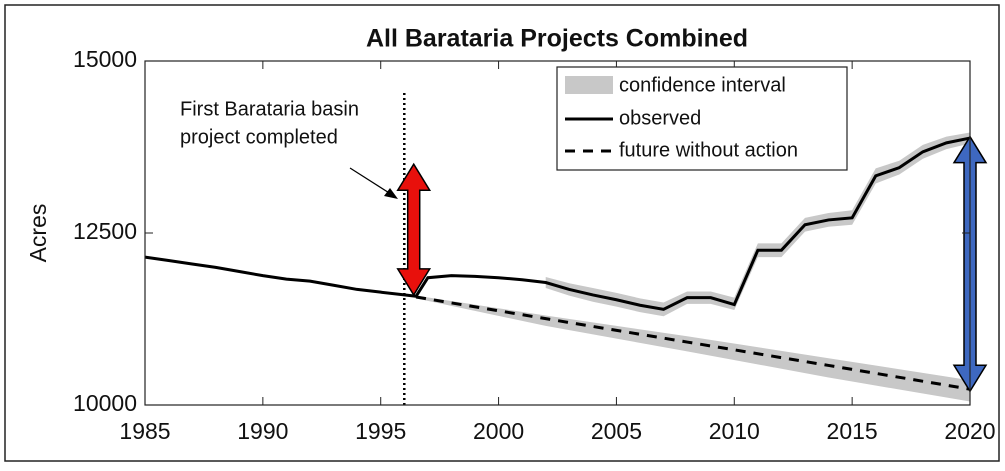  What do you see at coordinates (693, 343) in the screenshot?
I see `series-line` at bounding box center [693, 343].